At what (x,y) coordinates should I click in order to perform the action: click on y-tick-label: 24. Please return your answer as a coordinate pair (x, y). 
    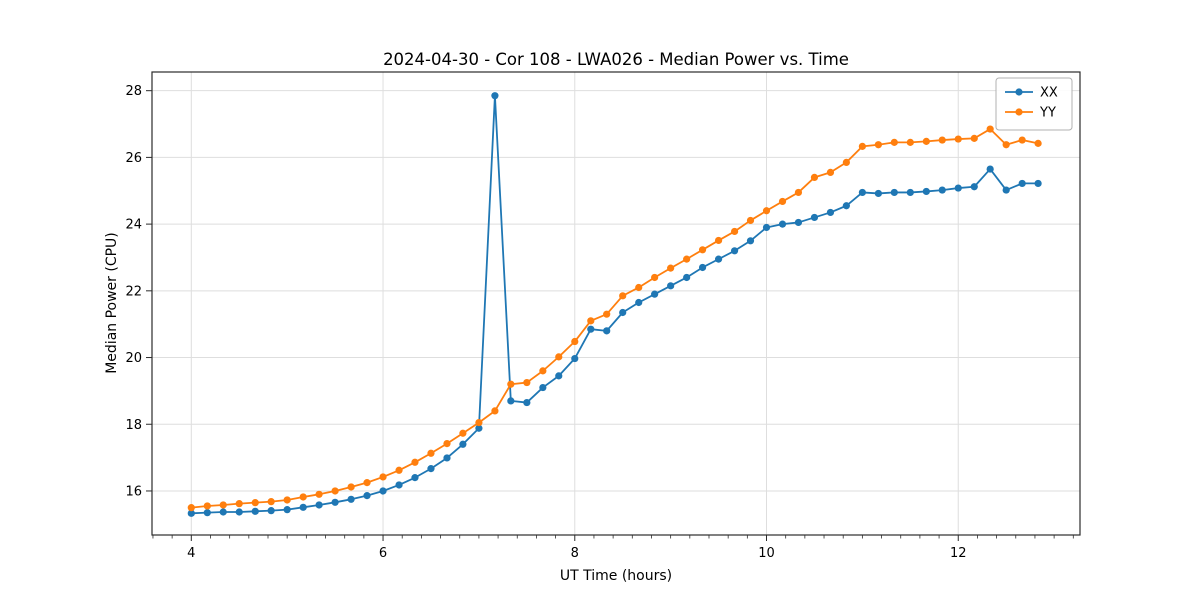
    Looking at the image, I should click on (133, 225).